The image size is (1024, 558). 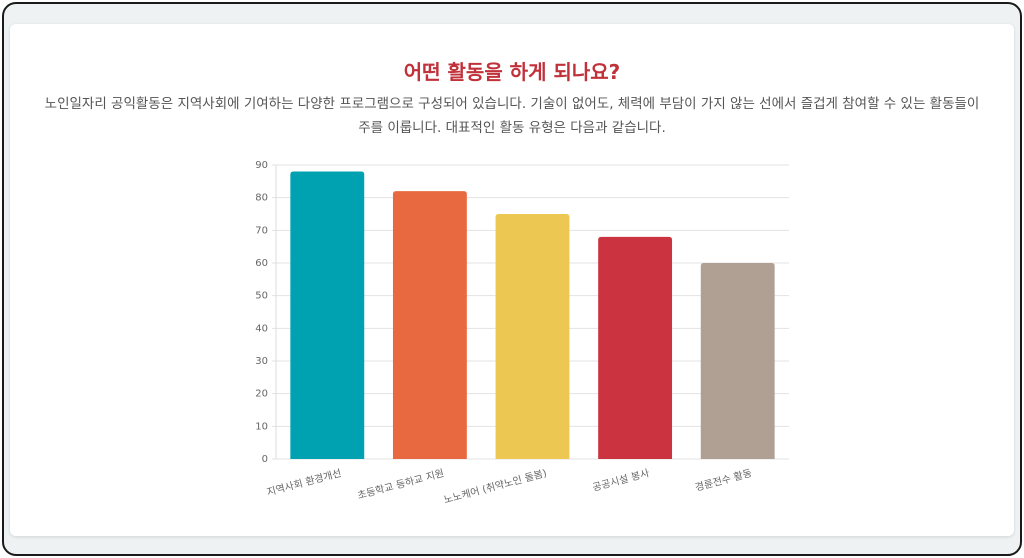 I want to click on y-tick-label: 0, so click(x=265, y=459).